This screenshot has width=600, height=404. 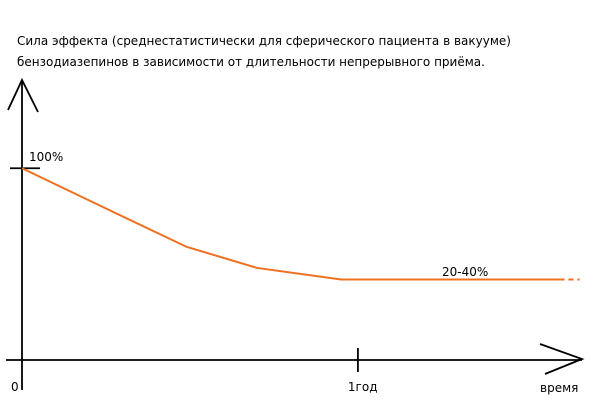 What do you see at coordinates (562, 359) in the screenshot?
I see `x-arrow` at bounding box center [562, 359].